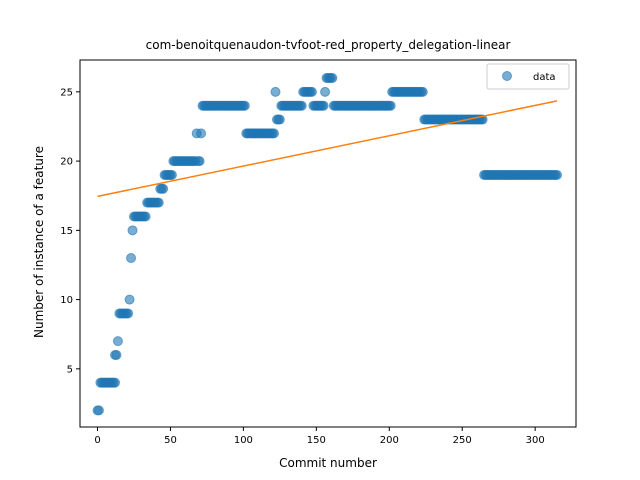 The width and height of the screenshot is (640, 480). I want to click on legend-frame, so click(528, 76).